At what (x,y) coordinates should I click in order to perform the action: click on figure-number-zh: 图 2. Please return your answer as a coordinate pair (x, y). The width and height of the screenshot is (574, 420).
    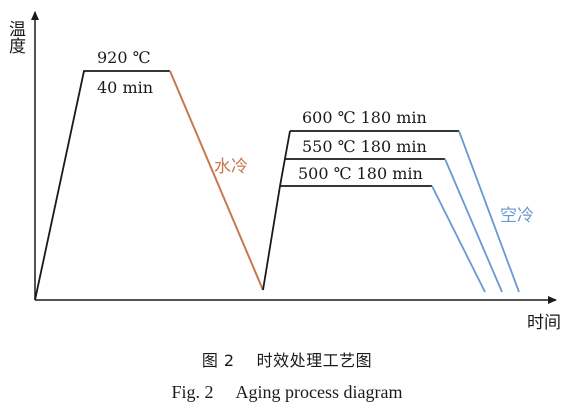
    Looking at the image, I should click on (218, 360).